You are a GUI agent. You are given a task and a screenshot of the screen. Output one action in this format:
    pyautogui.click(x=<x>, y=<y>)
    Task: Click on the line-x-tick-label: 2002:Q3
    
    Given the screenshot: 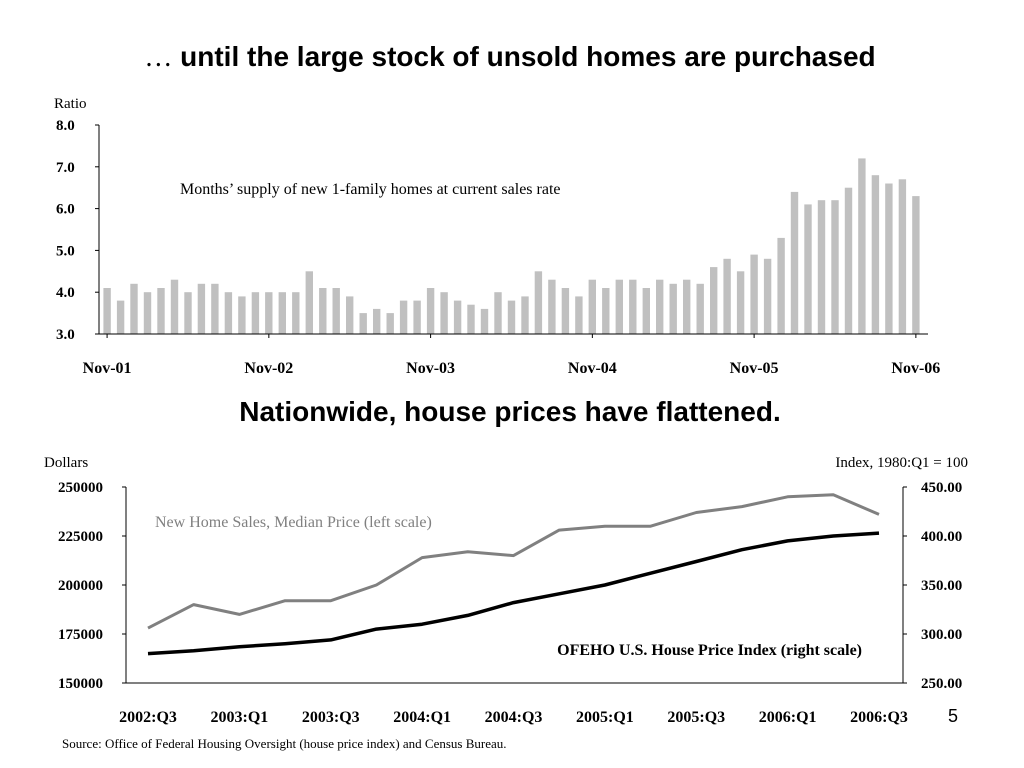 What is the action you would take?
    pyautogui.click(x=148, y=717)
    